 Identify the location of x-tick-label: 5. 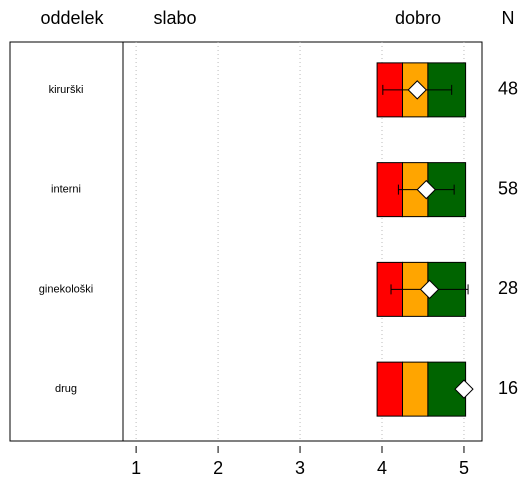
(464, 468).